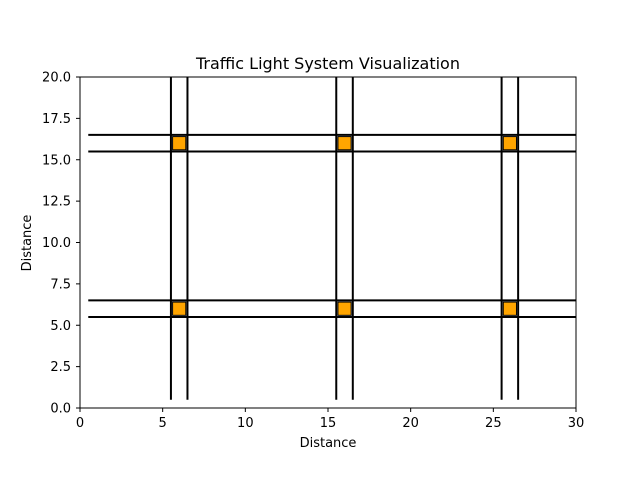 This screenshot has width=640, height=484. Describe the element at coordinates (245, 423) in the screenshot. I see `x-tick-label: 10` at that location.